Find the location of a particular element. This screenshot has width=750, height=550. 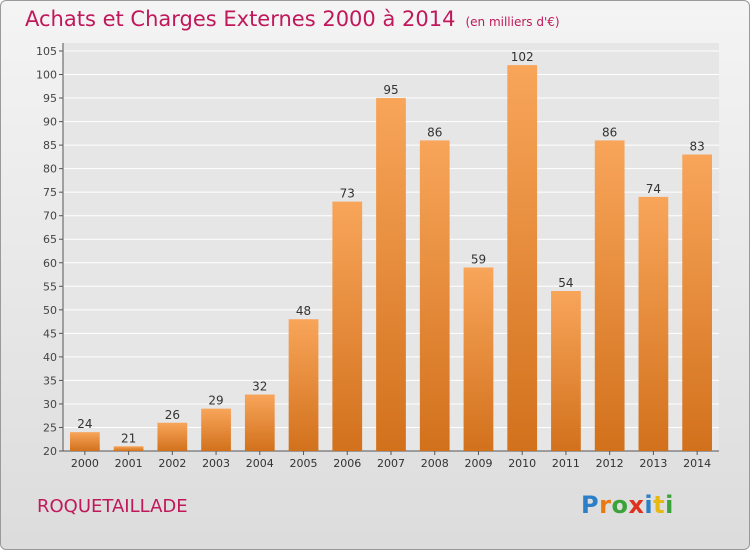

data-label: 73 is located at coordinates (347, 194).